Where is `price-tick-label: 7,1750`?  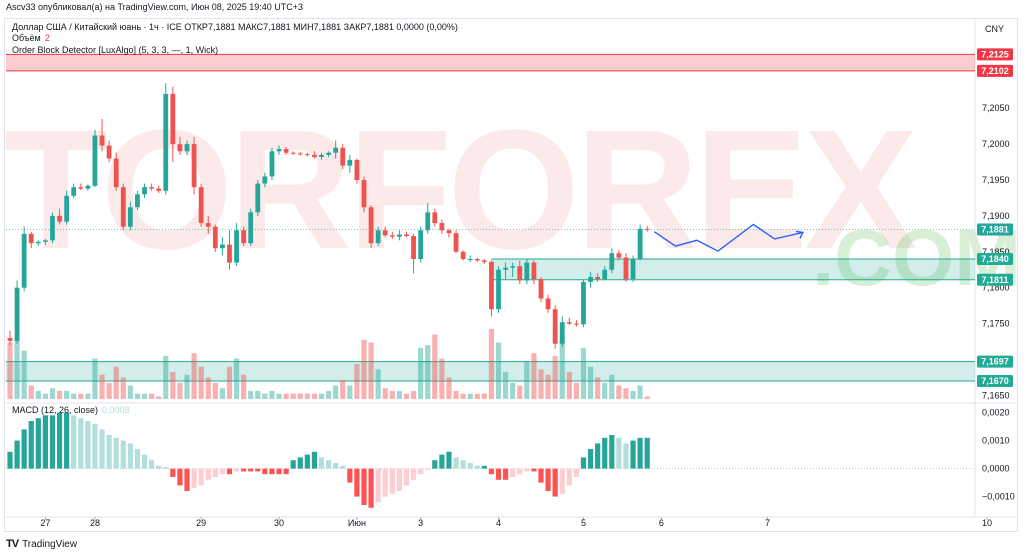
price-tick-label: 7,1750 is located at coordinates (996, 324).